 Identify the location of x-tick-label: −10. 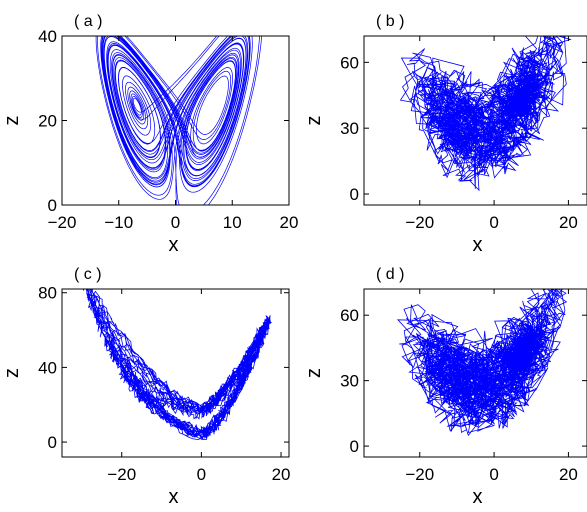
(118, 222).